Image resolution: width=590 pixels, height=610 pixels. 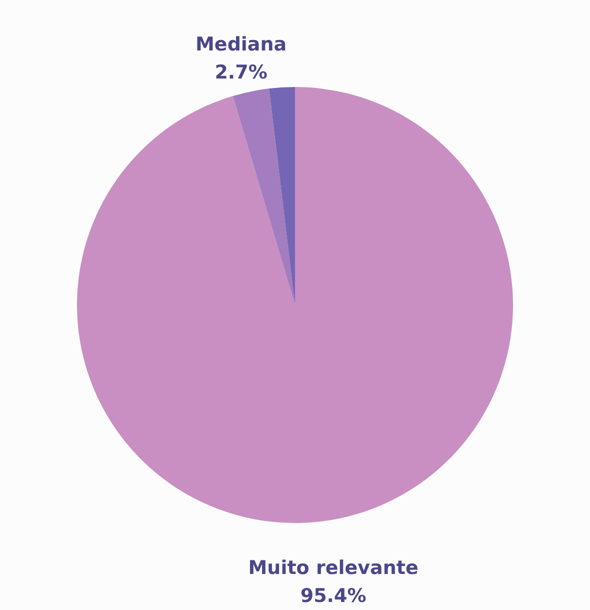 I want to click on data-label: 95.4%, so click(x=333, y=596).